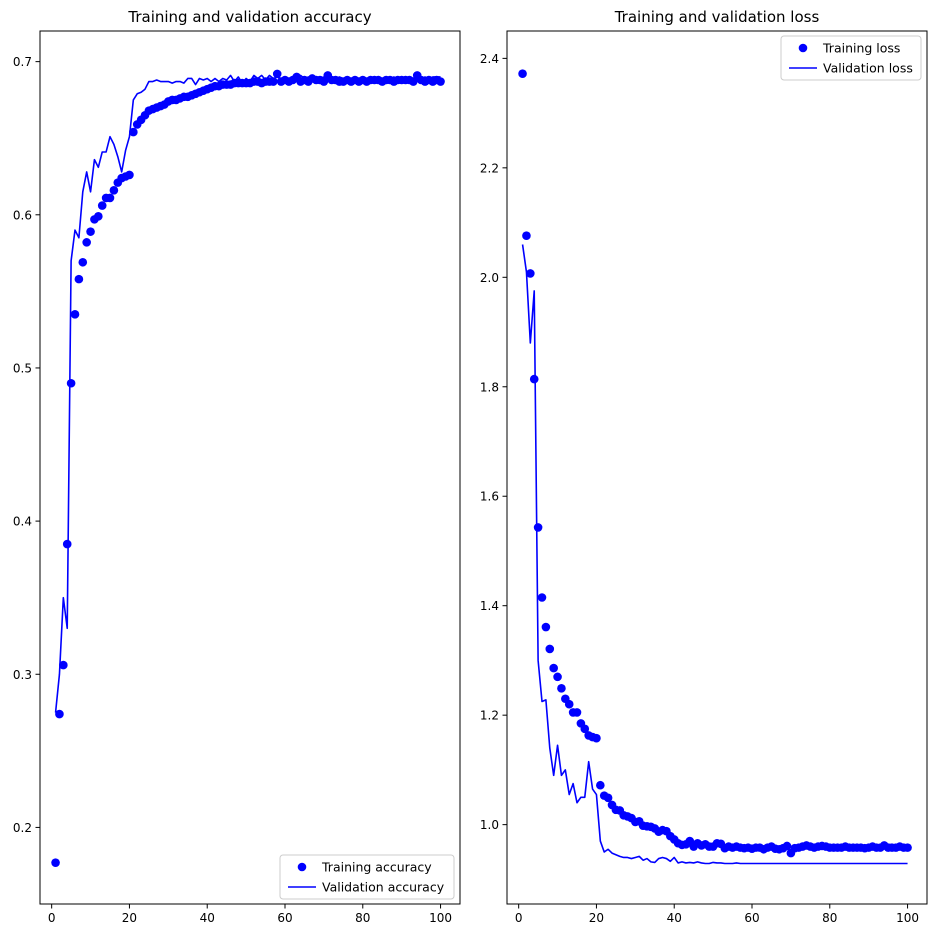 This screenshot has width=936, height=936. What do you see at coordinates (22, 522) in the screenshot?
I see `y-tick-label: 0.4` at bounding box center [22, 522].